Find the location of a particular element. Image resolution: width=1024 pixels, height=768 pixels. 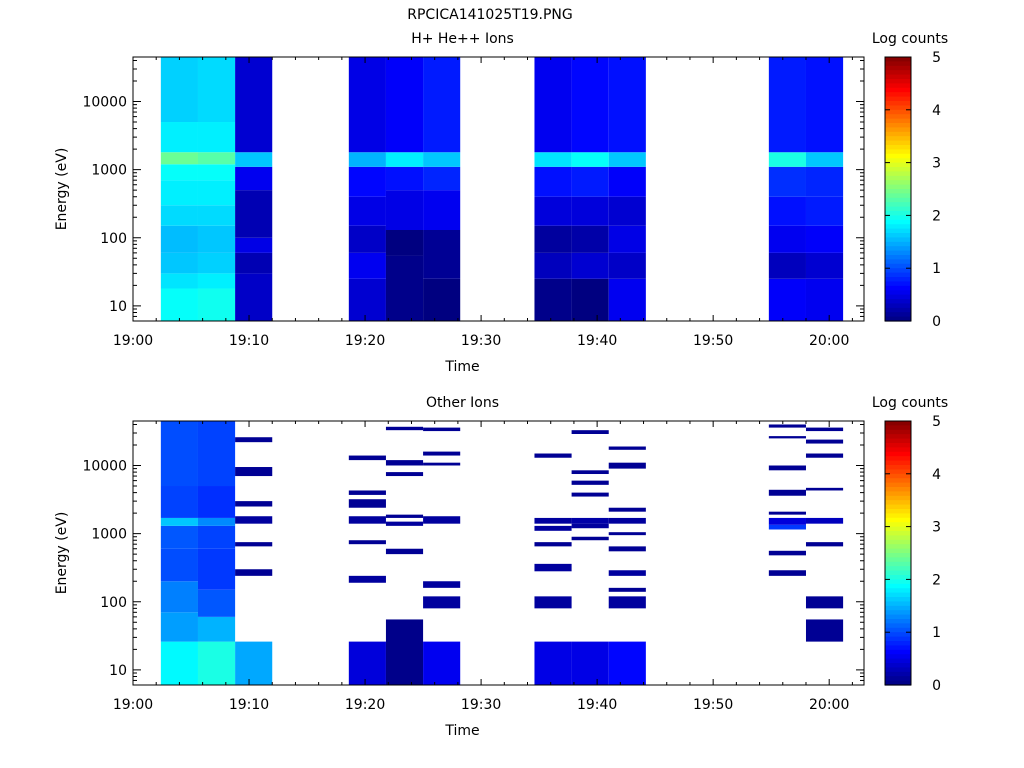

colorbar-tick-label: 3 is located at coordinates (936, 528).